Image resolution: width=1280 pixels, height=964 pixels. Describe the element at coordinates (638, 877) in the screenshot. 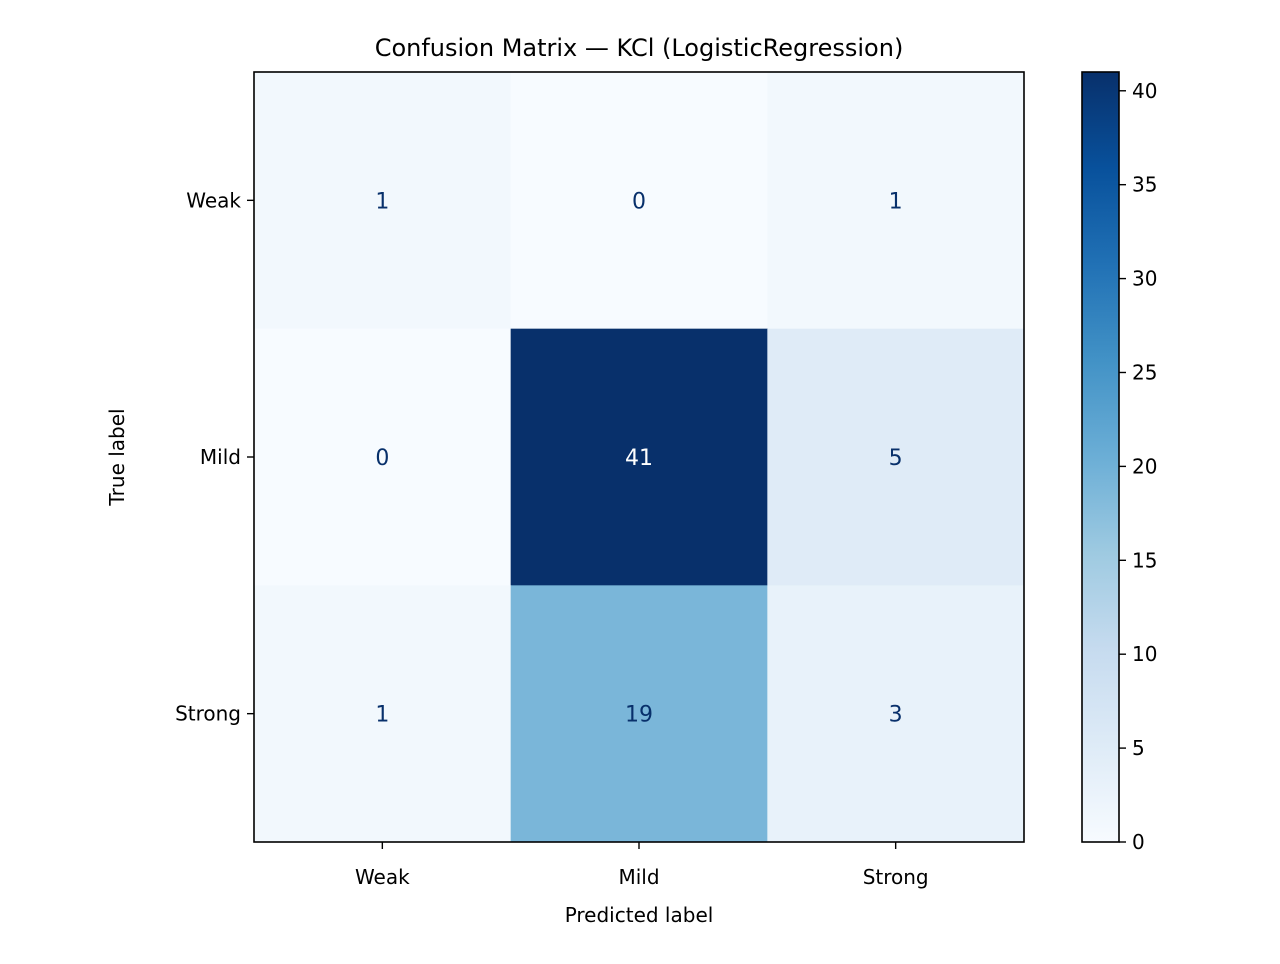

I see `x-tick-label: Mild` at that location.